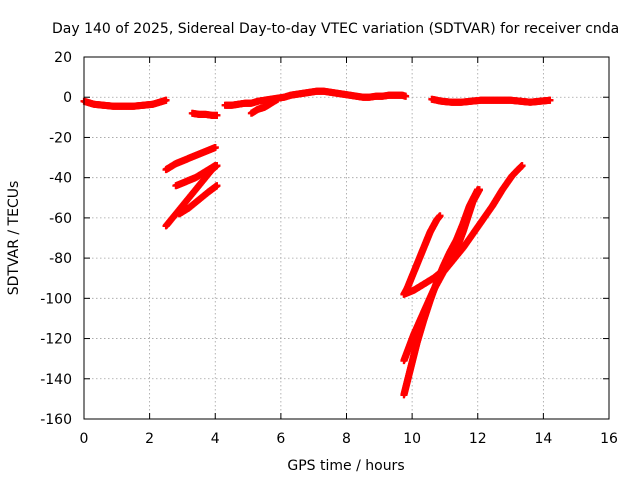 This screenshot has width=640, height=480. Describe the element at coordinates (56, 299) in the screenshot. I see `y-tick-label: -100` at that location.